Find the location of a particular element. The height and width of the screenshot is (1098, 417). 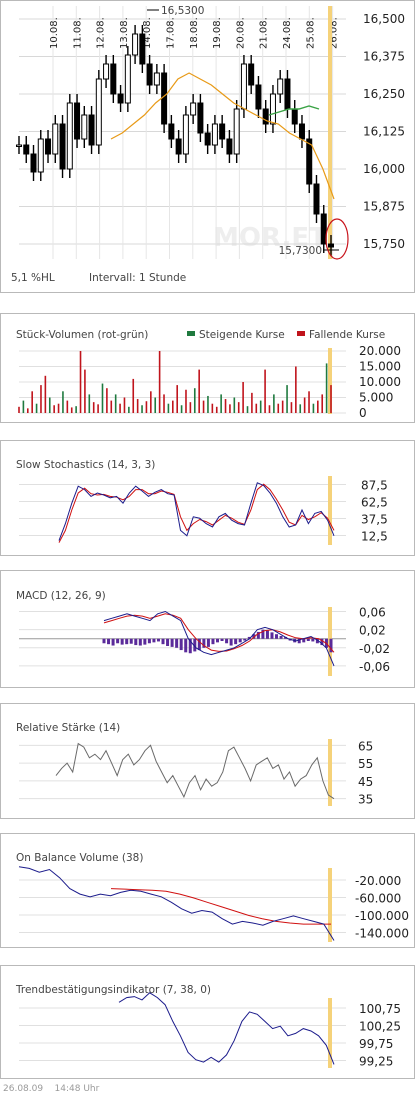

stoch-highlight-bar is located at coordinates (330, 510).